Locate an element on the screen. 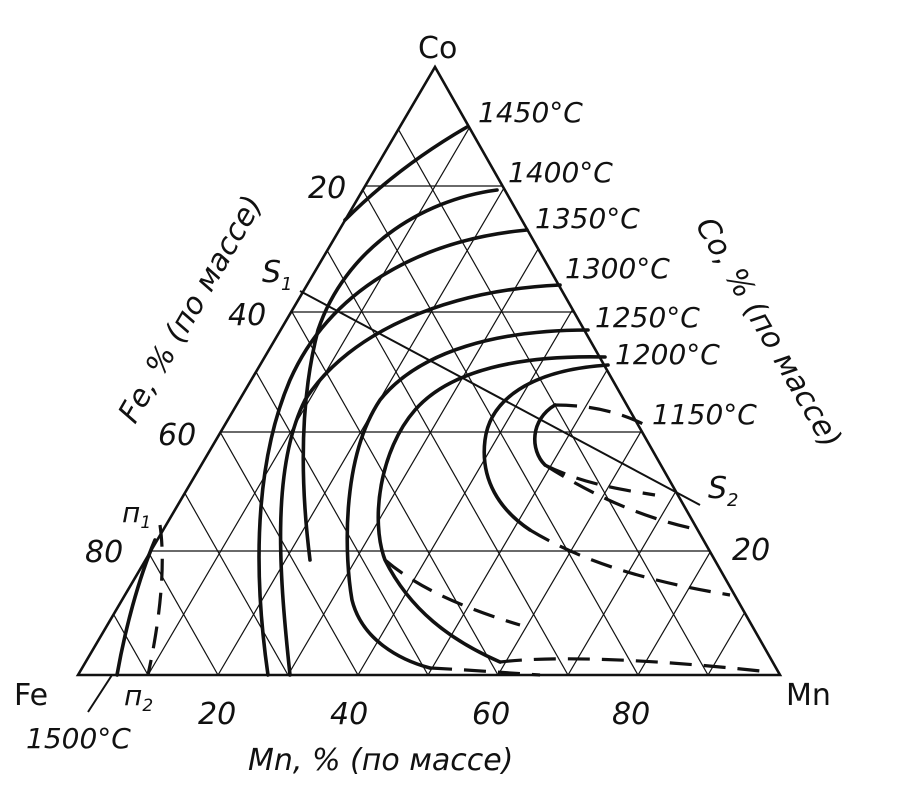  isotherm-label-1200: 1200°C is located at coordinates (667, 354).